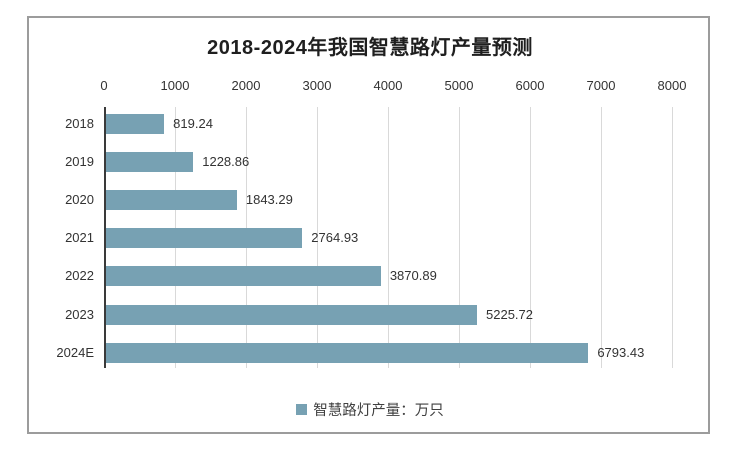 The height and width of the screenshot is (464, 740). What do you see at coordinates (246, 85) in the screenshot?
I see `x-tick-label: 2000` at bounding box center [246, 85].